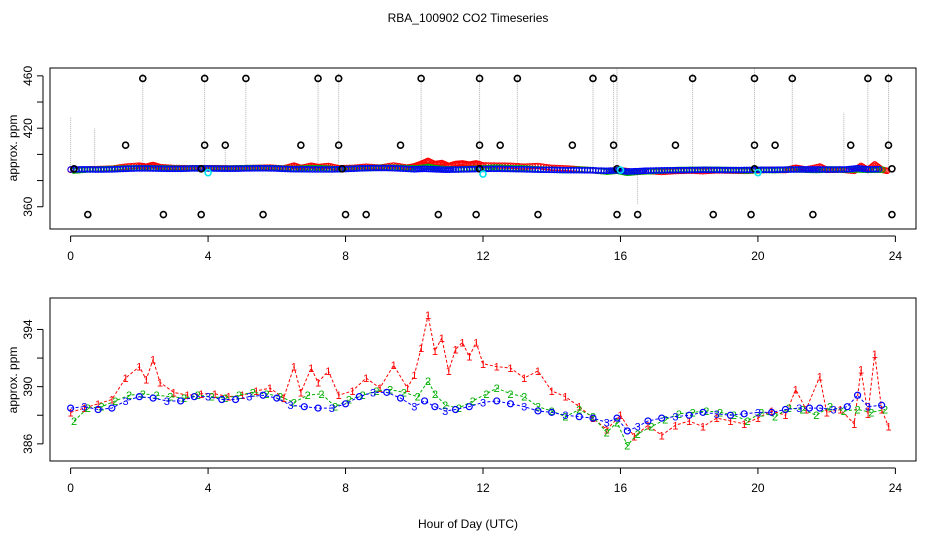 This screenshot has width=936, height=540. What do you see at coordinates (28, 206) in the screenshot?
I see `top-y-tick-label: 360` at bounding box center [28, 206].